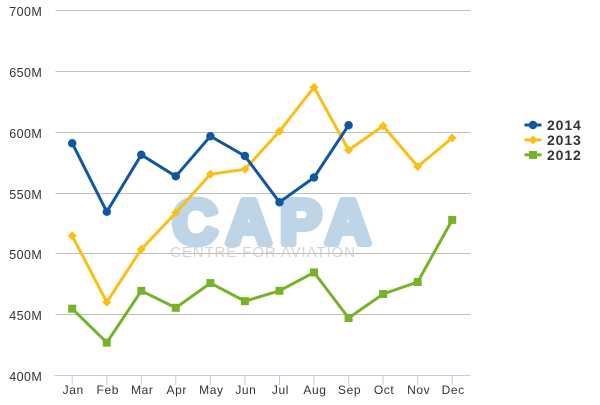 The width and height of the screenshot is (600, 405). What do you see at coordinates (177, 390) in the screenshot?
I see `svg-text: Apr` at bounding box center [177, 390].